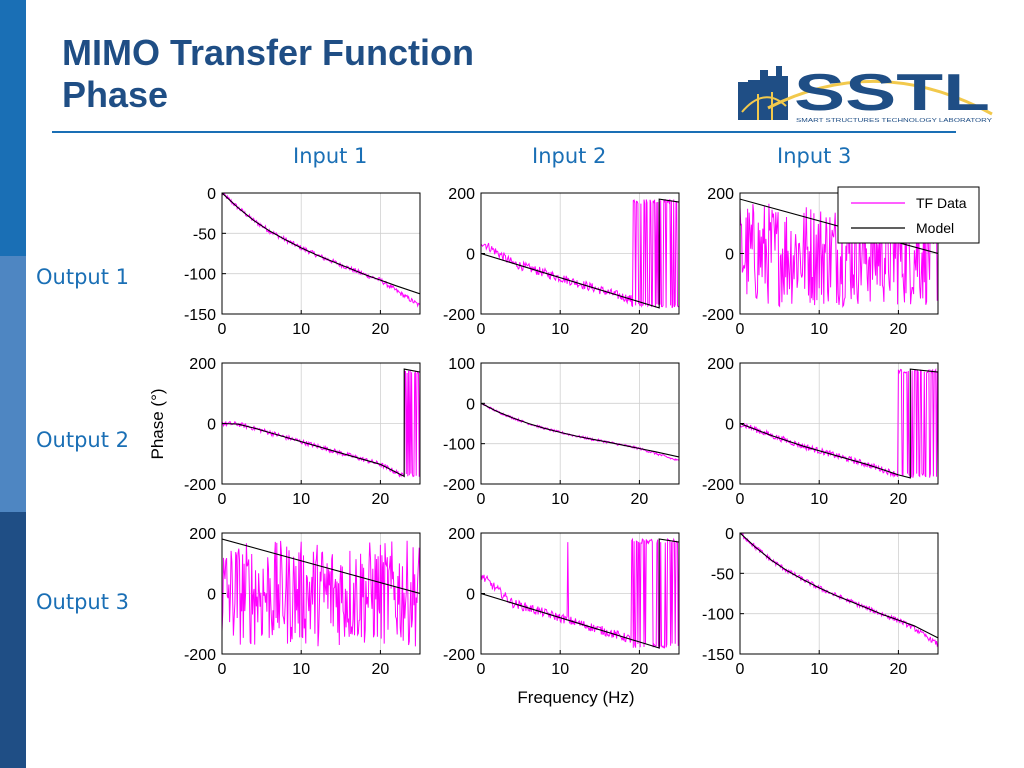 The height and width of the screenshot is (768, 1024). Describe the element at coordinates (814, 156) in the screenshot. I see `column-label-input-3: Input 3` at that location.